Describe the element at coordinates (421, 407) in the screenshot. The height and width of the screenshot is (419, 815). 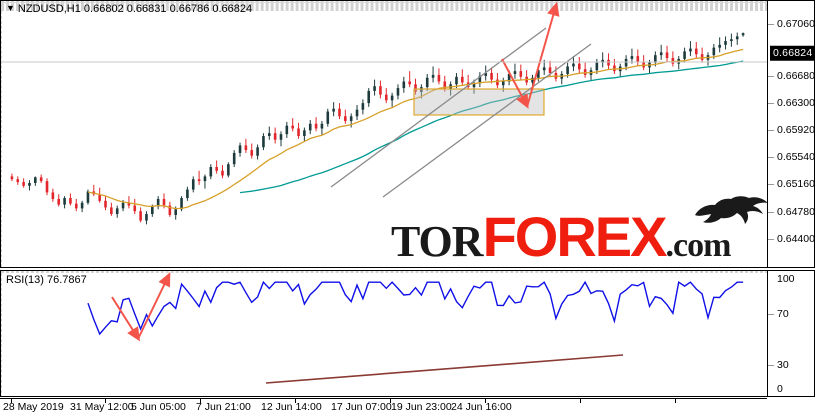
I see `time-tick-label: 19 Jun 23:00` at that location.